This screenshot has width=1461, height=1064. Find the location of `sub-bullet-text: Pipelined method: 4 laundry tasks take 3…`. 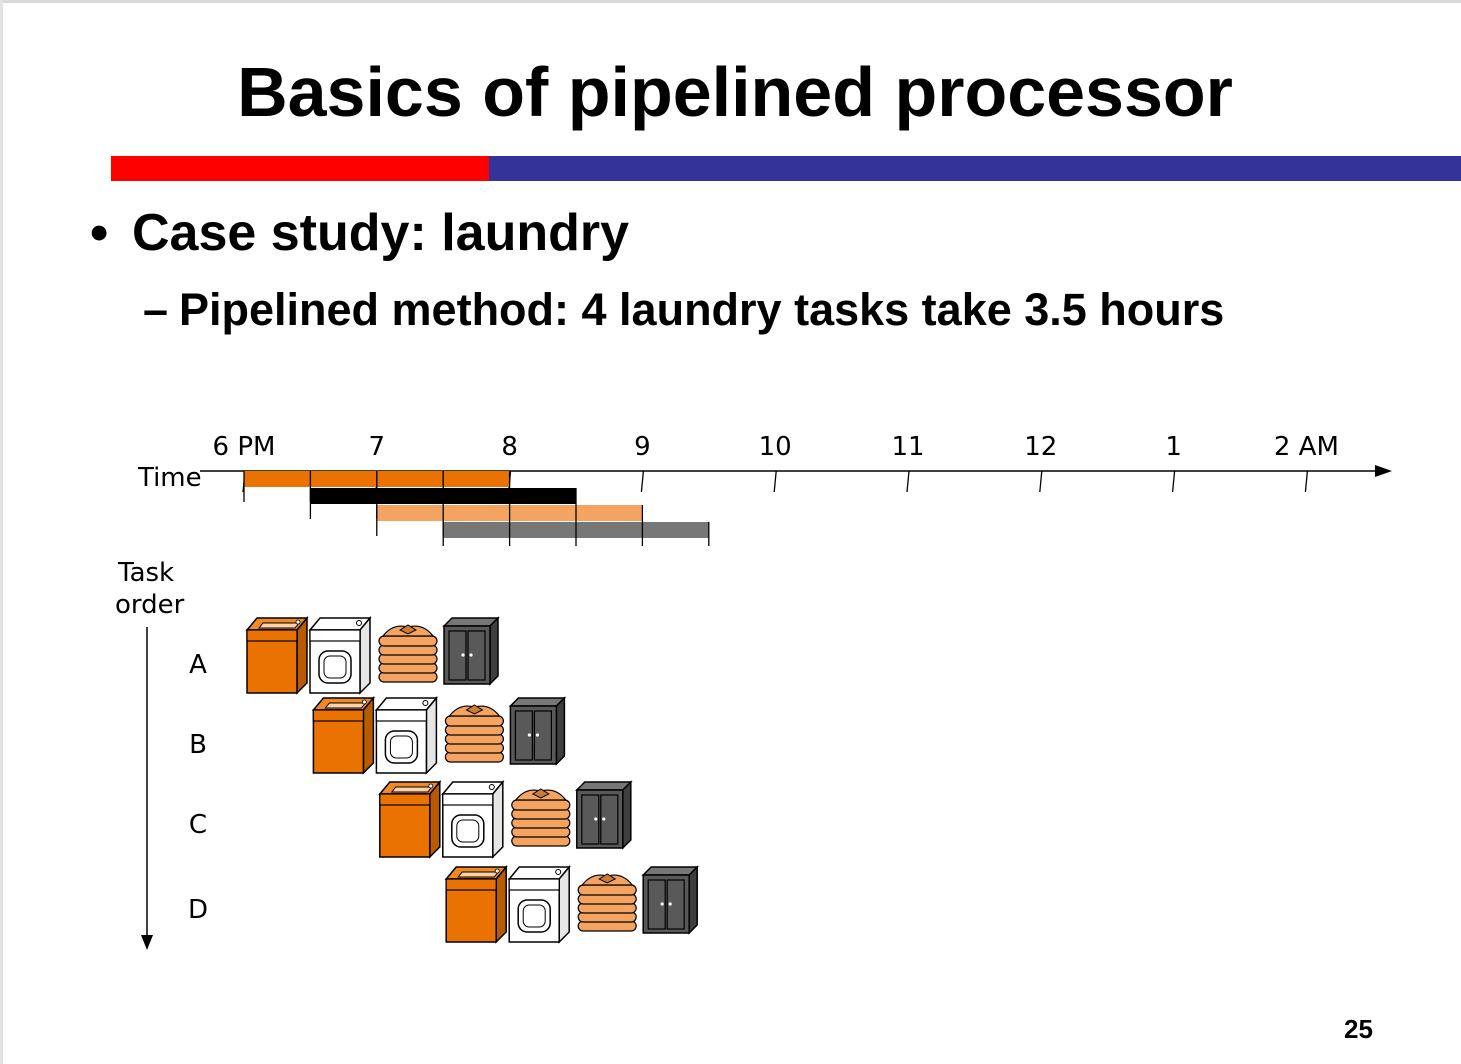

sub-bullet-text: Pipelined method: 4 laundry tasks take 3… is located at coordinates (702, 309).